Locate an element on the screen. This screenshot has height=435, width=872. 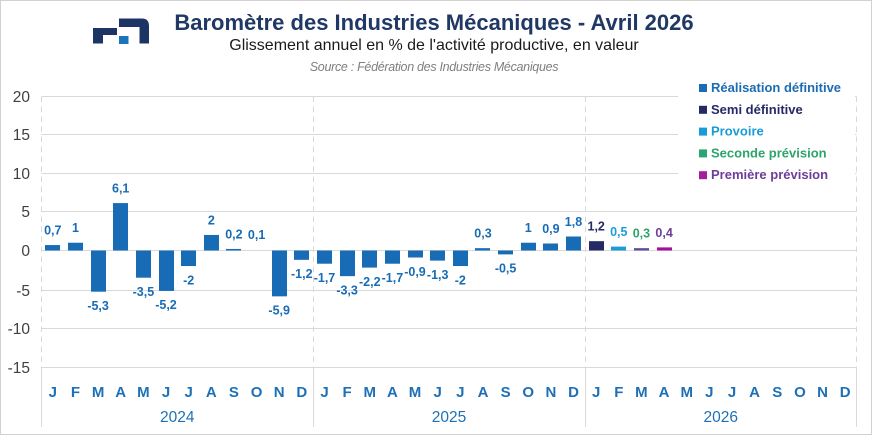
svg-text: -5,2 is located at coordinates (166, 305).